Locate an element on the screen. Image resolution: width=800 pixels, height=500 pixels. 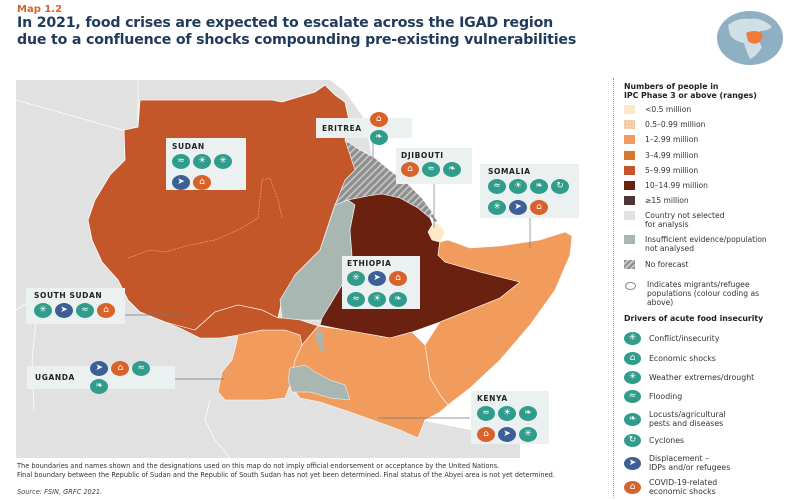
legend-driver-weather: ☀ Weather extremes/drought is located at coordinates (689, 377).